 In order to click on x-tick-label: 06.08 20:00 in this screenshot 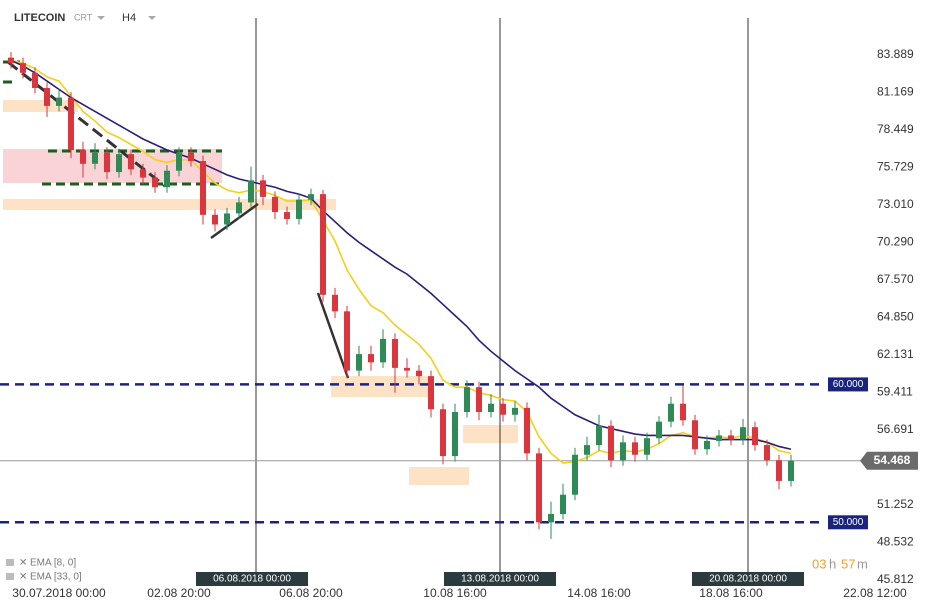, I will do `click(311, 593)`.